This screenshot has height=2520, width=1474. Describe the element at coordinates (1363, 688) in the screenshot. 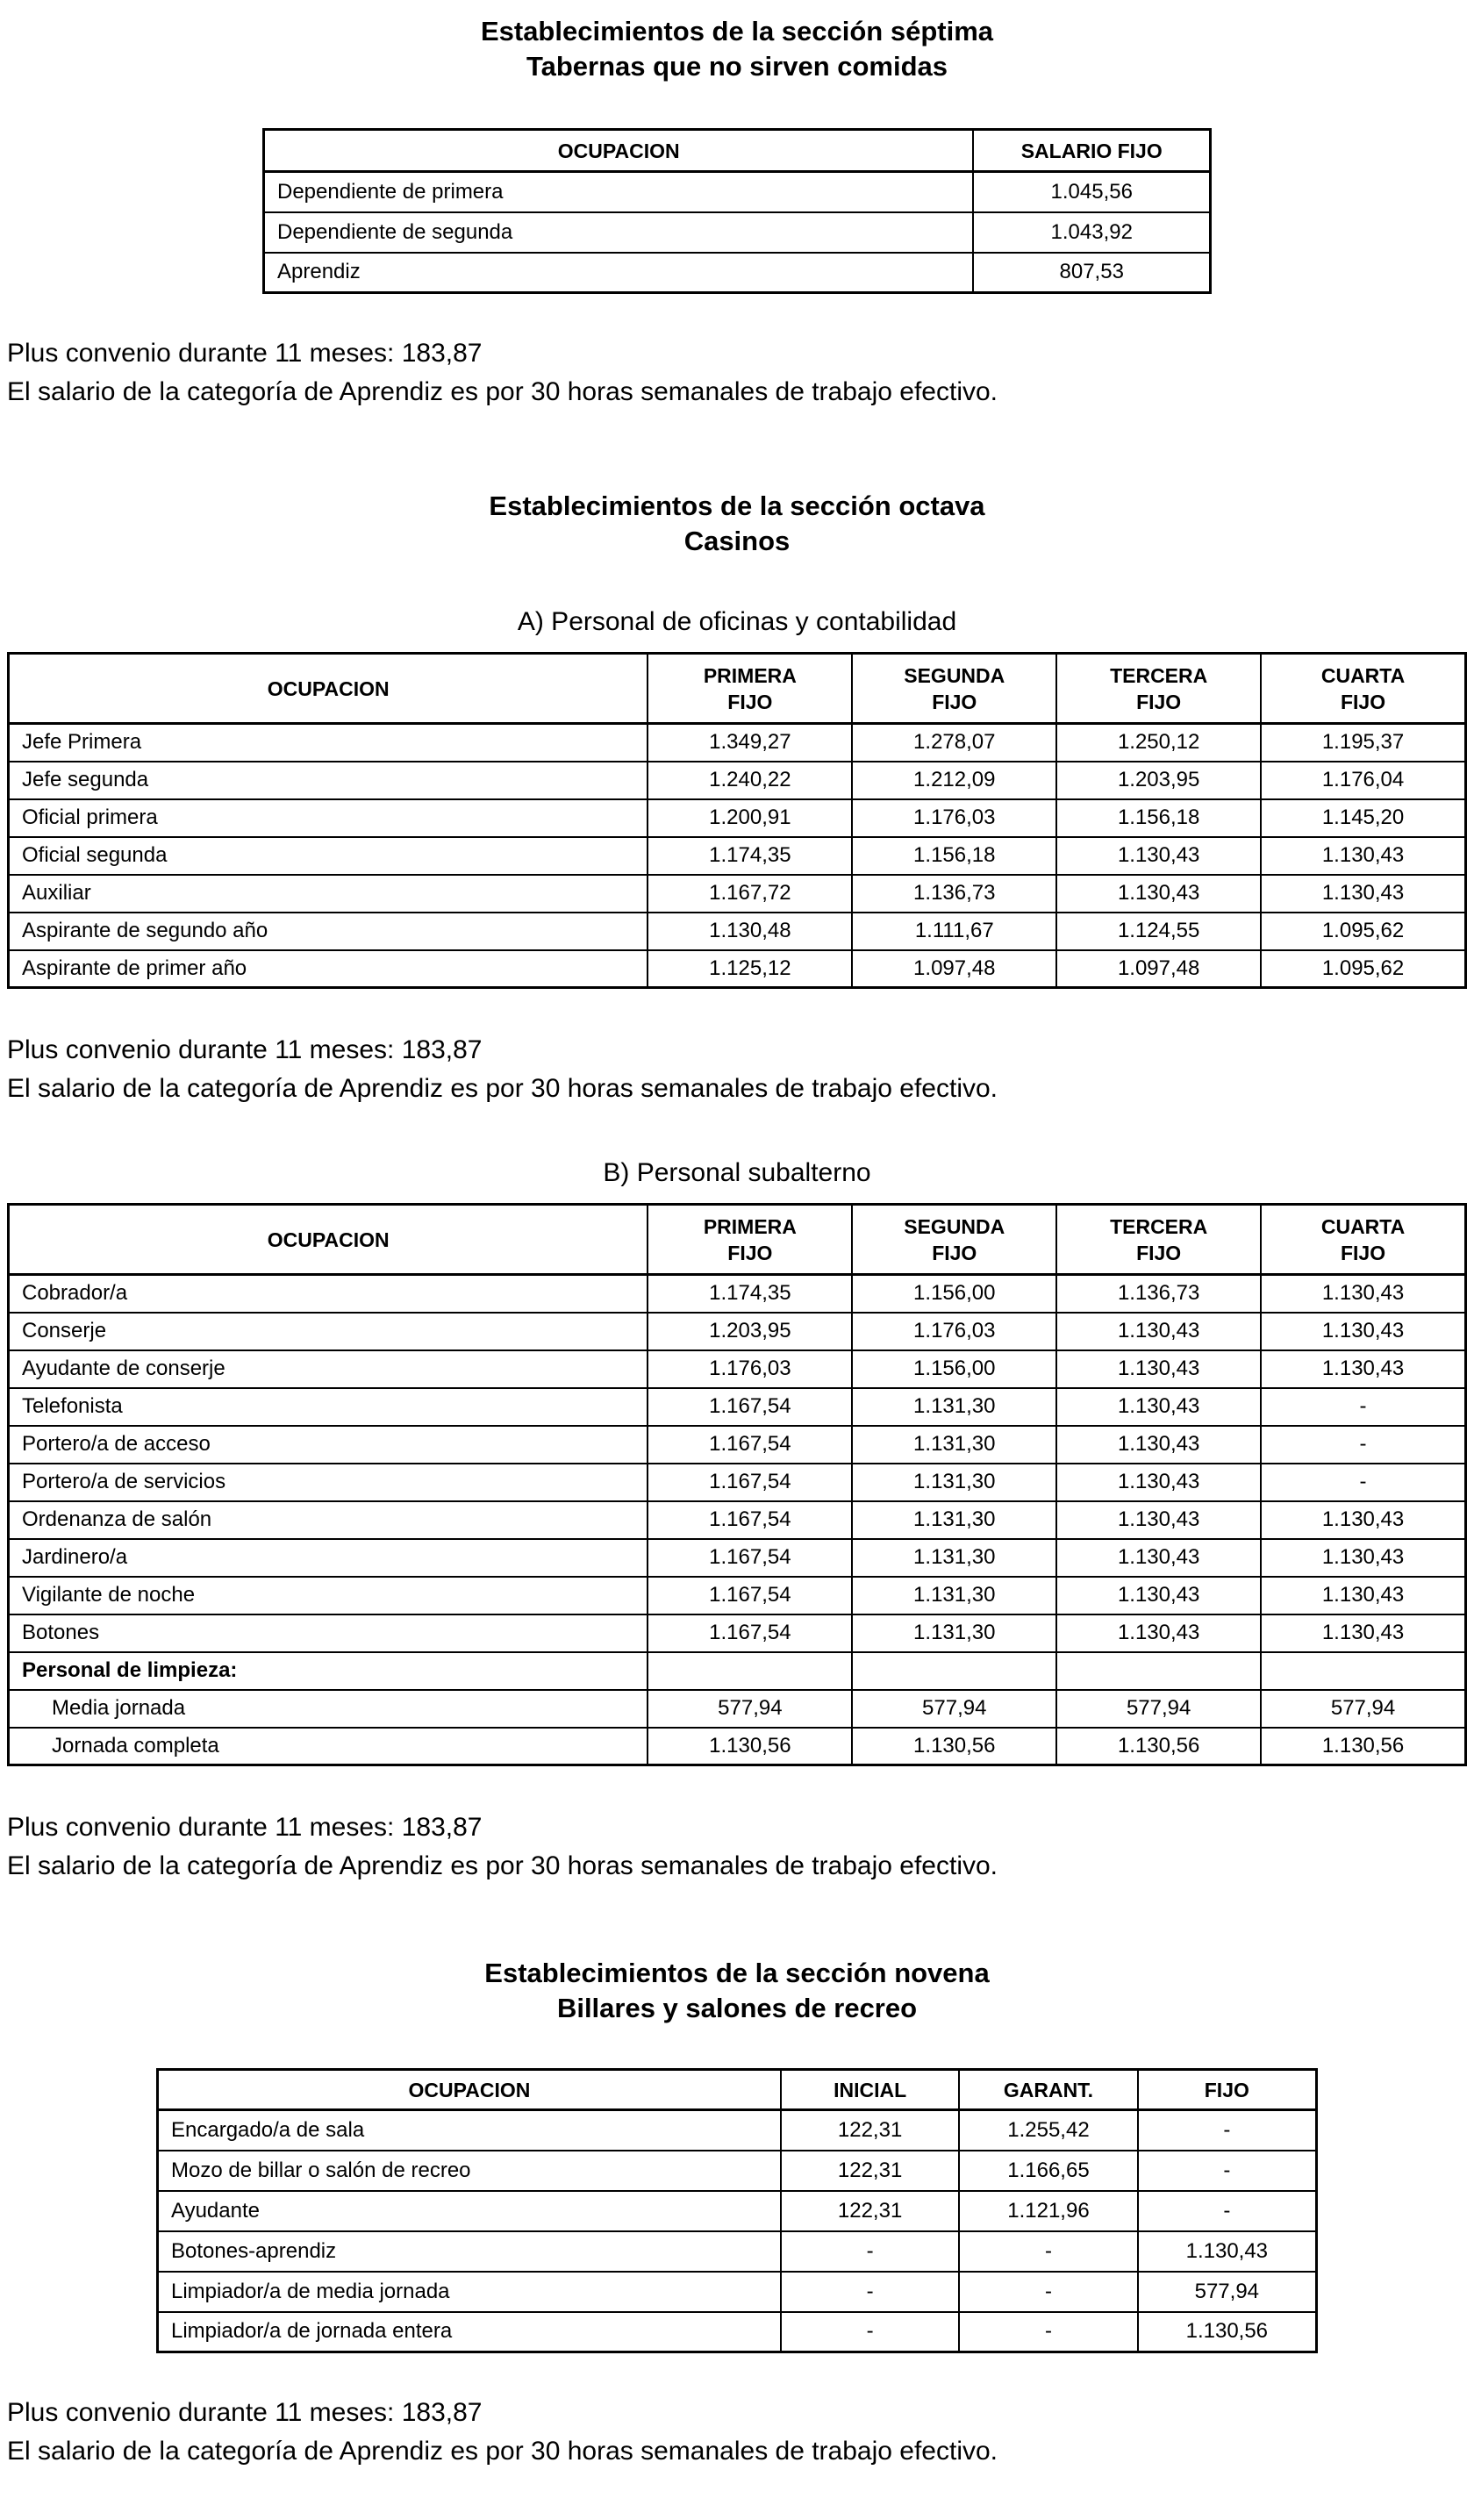

I see `column-header: CUARTA FIJO` at that location.